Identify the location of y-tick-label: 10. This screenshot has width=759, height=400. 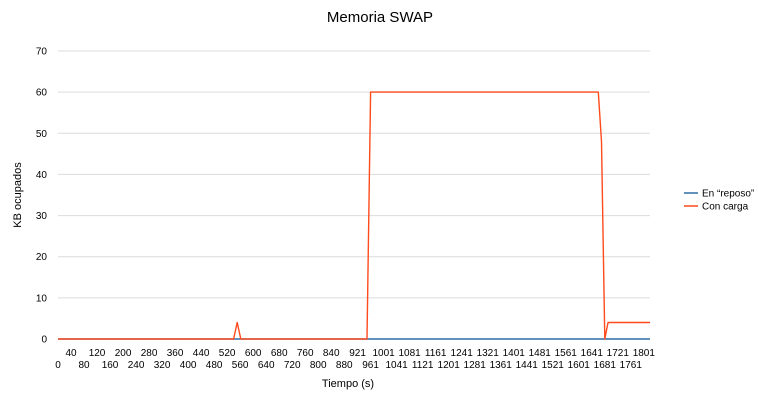
(42, 298).